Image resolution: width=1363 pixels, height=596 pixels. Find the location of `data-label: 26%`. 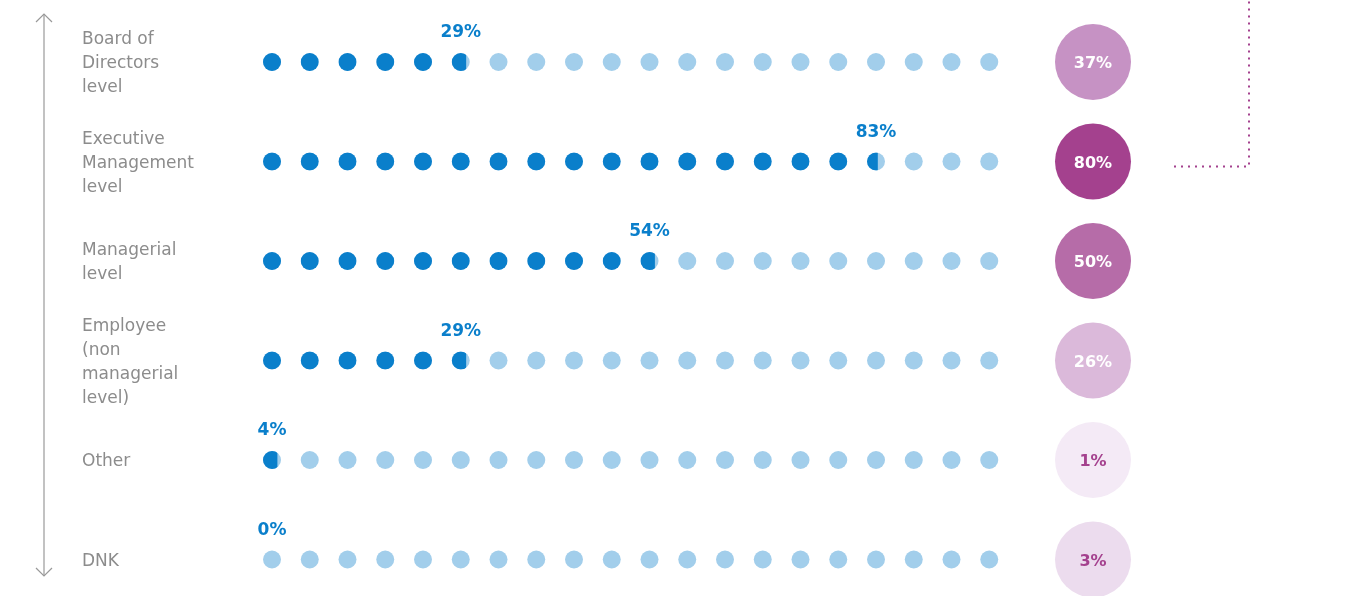

data-label: 26% is located at coordinates (1093, 361).